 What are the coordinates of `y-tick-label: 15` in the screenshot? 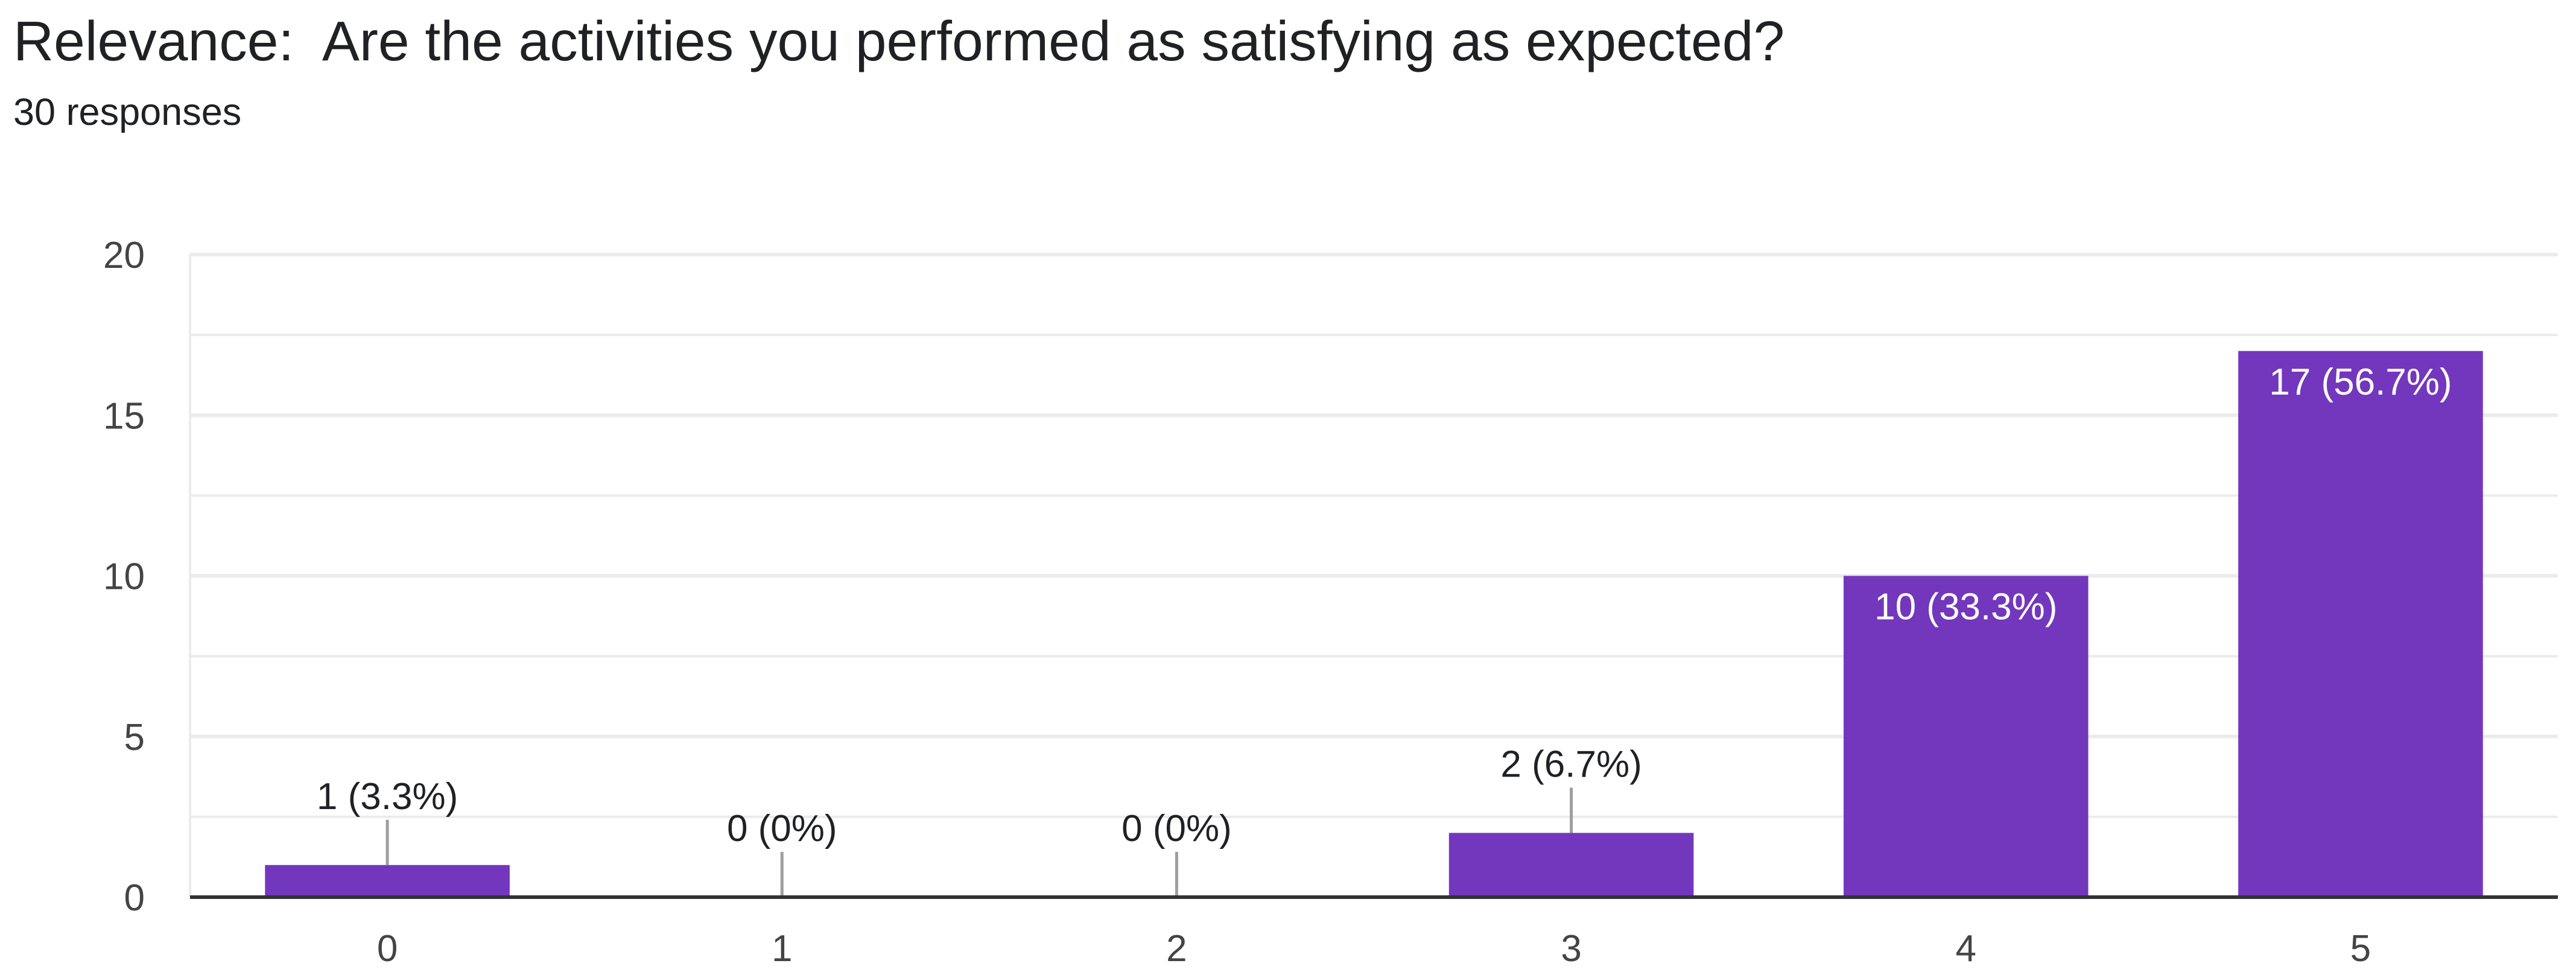 It's located at (124, 416).